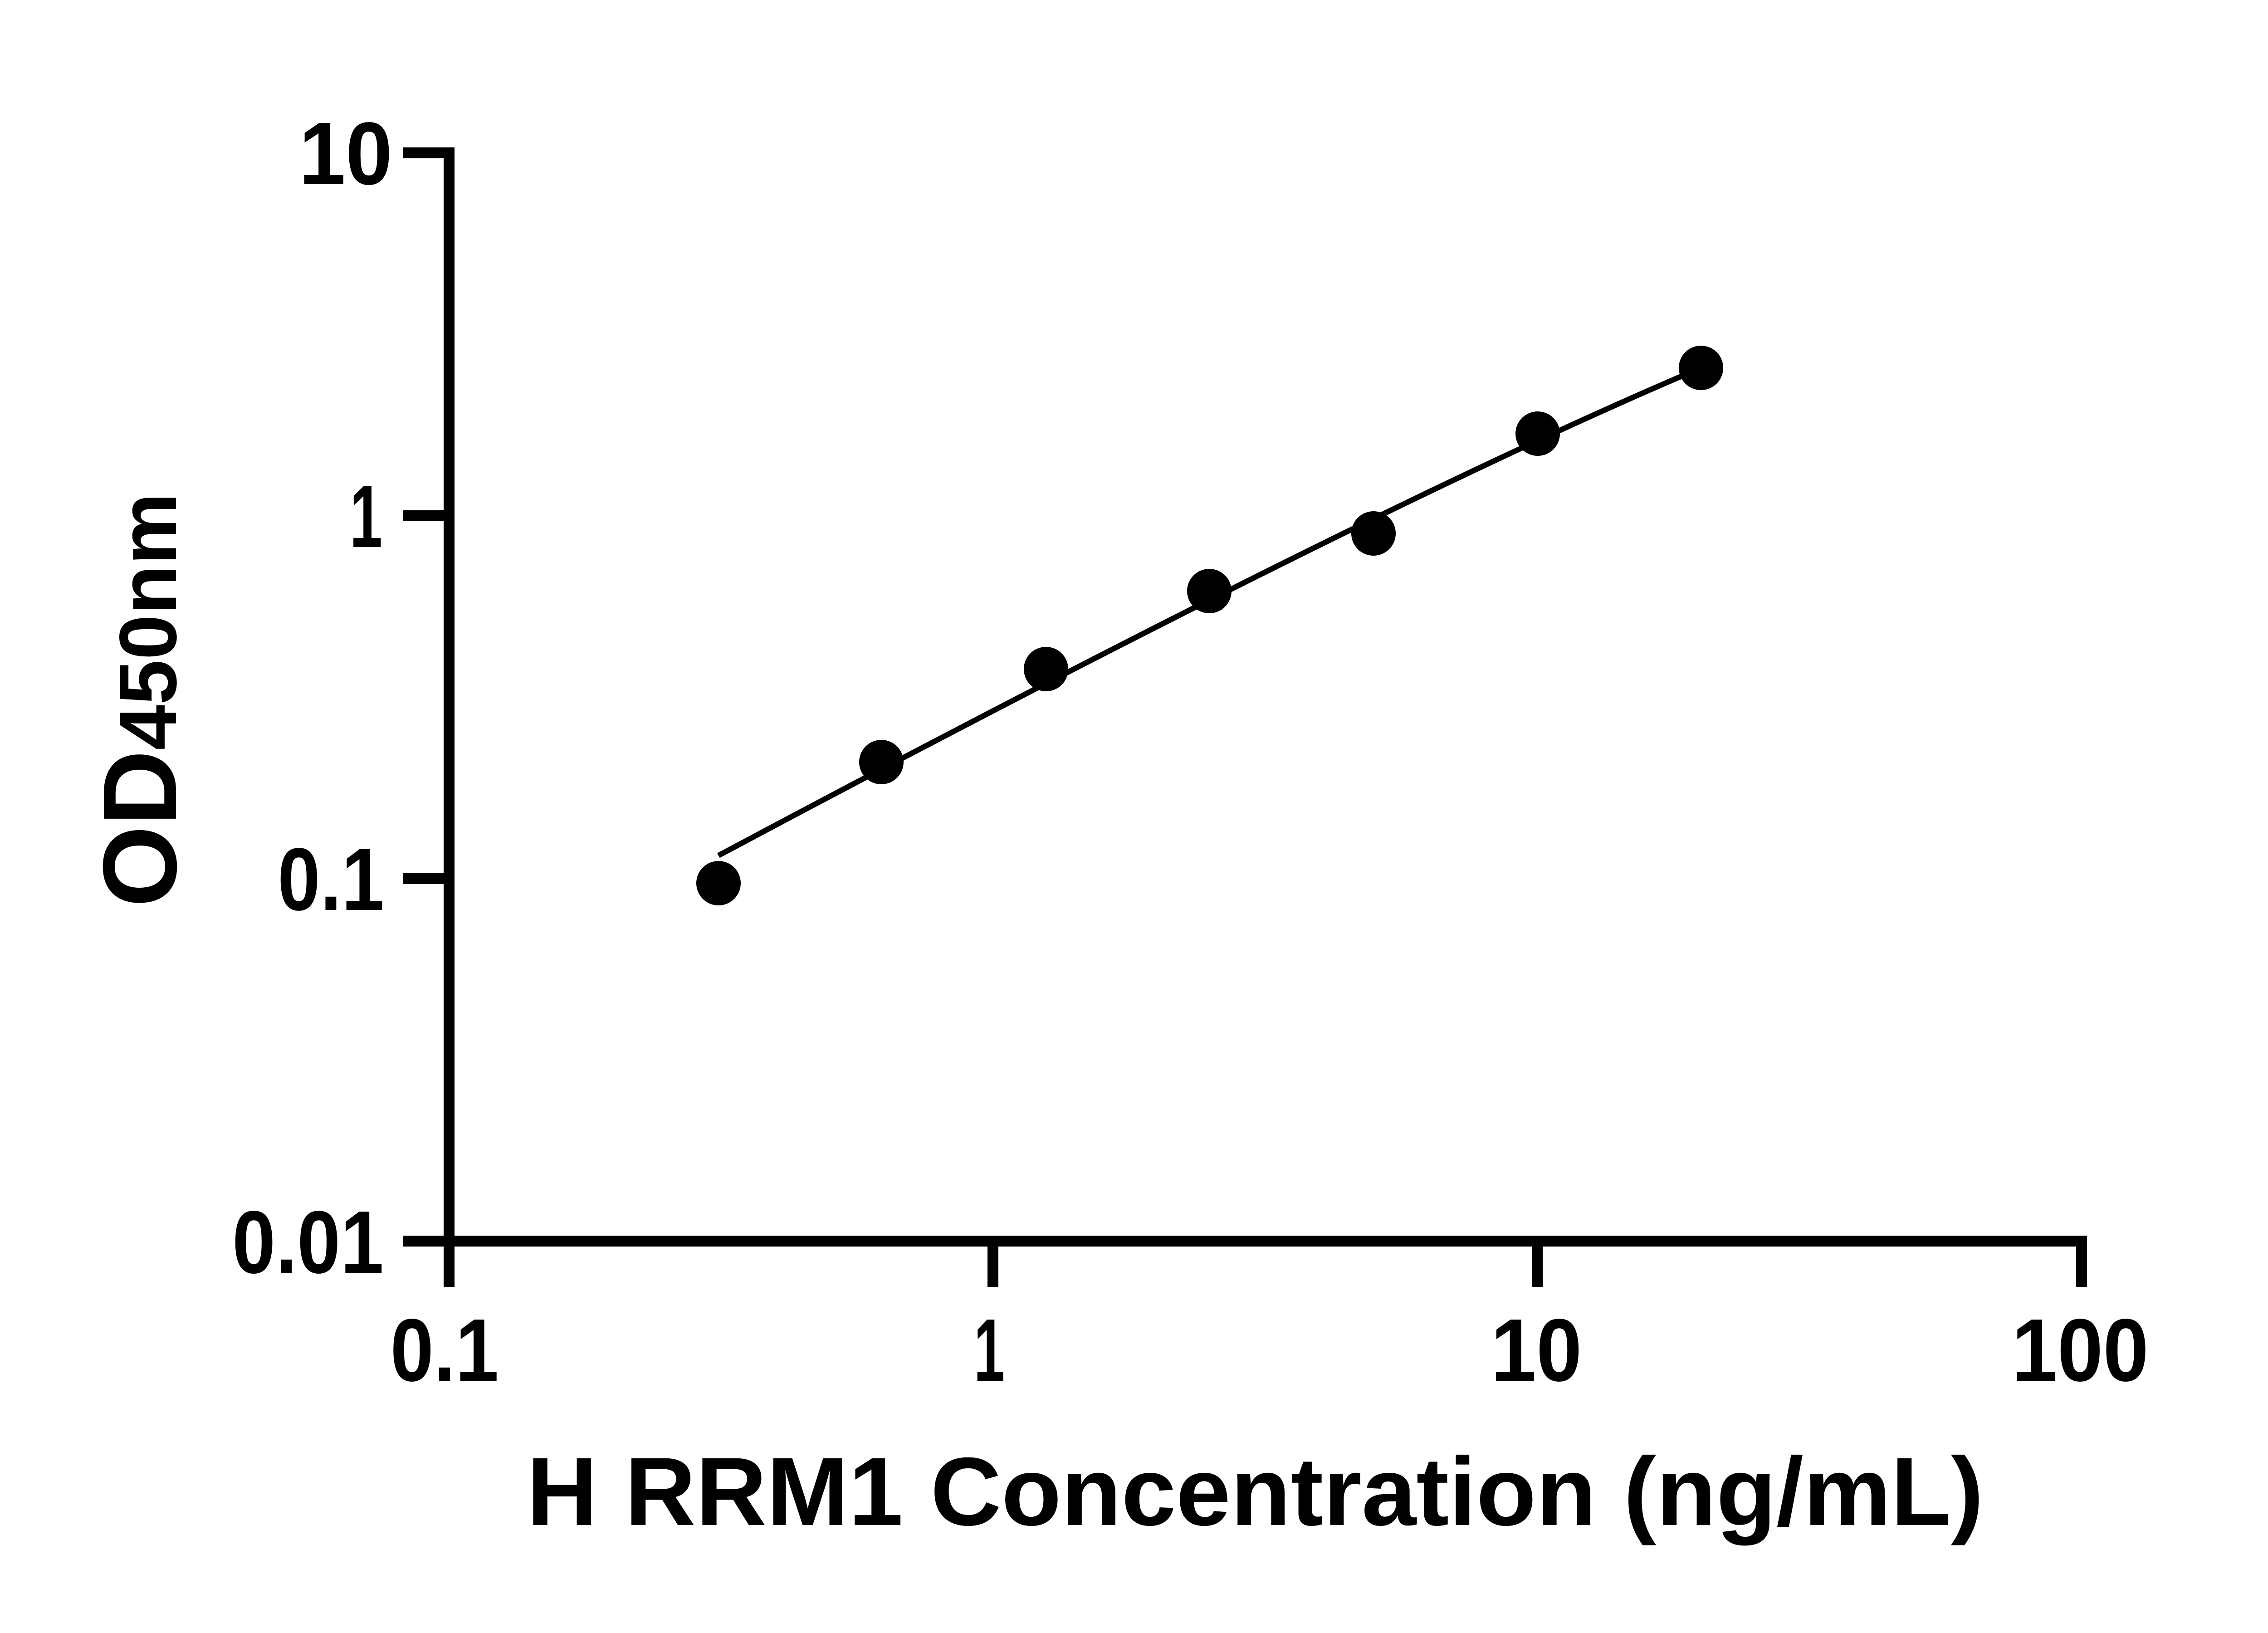  I want to click on svg-text: OD450nm, so click(140, 700).